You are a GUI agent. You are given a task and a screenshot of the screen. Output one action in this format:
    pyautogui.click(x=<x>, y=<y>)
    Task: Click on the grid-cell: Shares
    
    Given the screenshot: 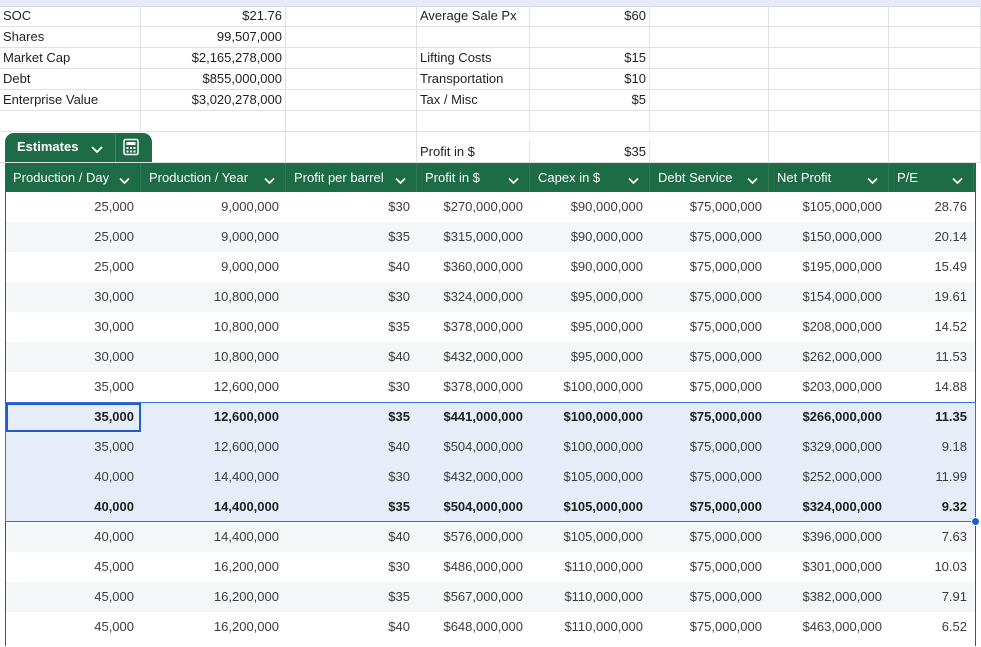 What is the action you would take?
    pyautogui.click(x=70, y=37)
    